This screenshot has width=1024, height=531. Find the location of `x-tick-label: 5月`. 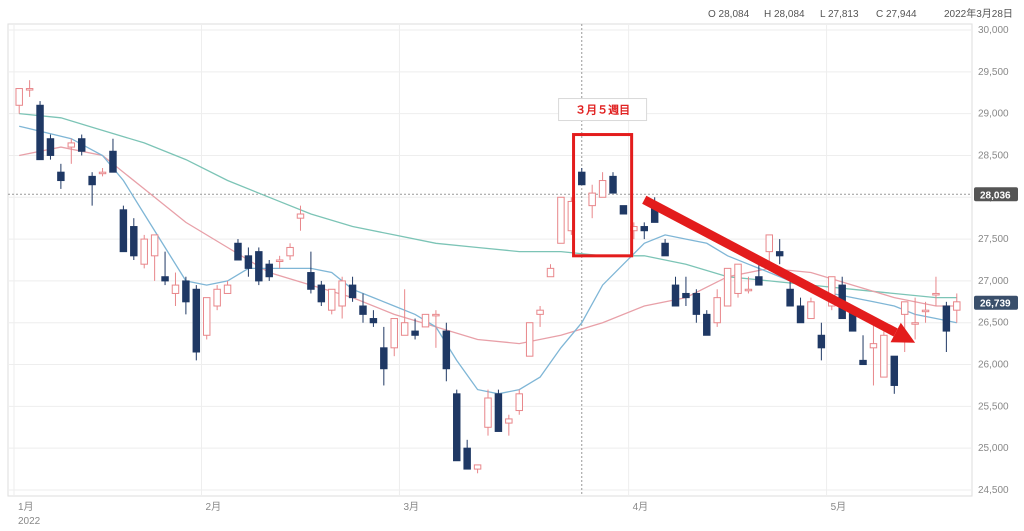

x-tick-label: 5月 is located at coordinates (839, 507).